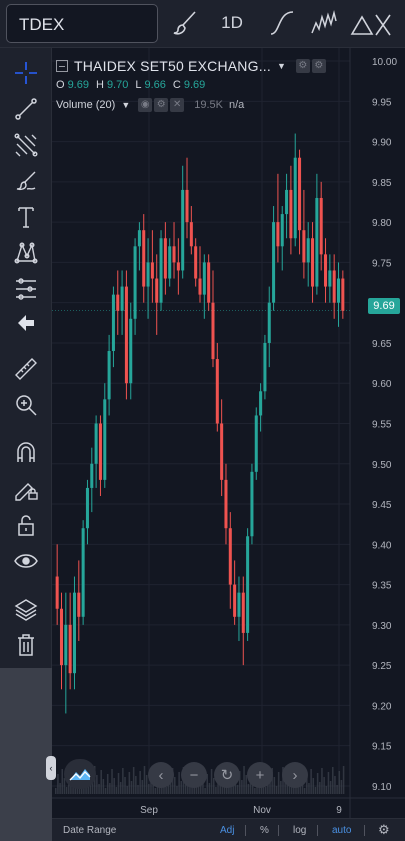 This screenshot has height=841, width=405. I want to click on adj-toggle: Adj, so click(227, 830).